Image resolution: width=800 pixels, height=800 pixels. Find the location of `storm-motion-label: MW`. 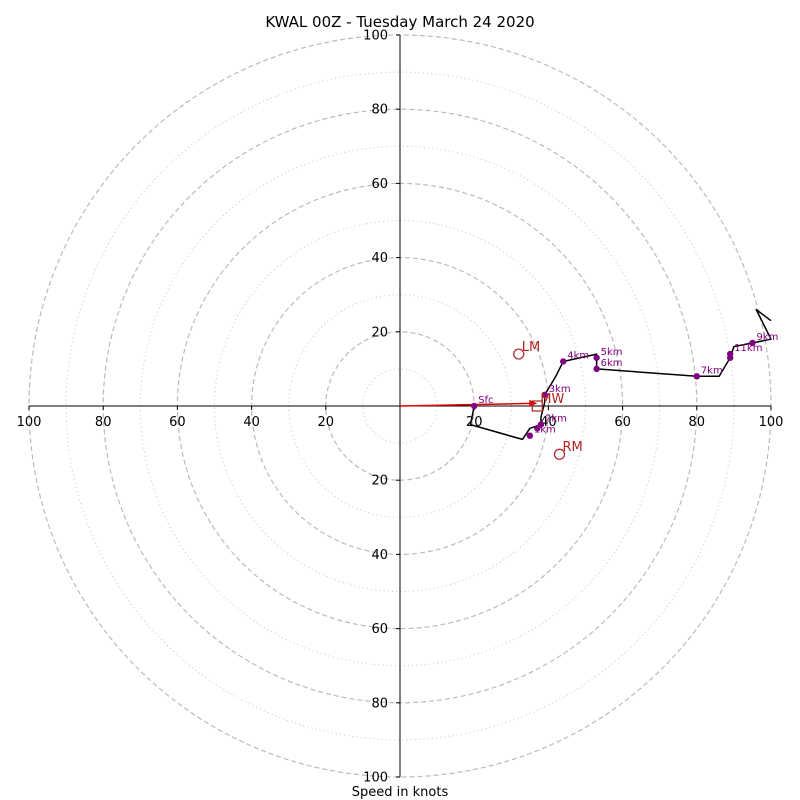

storm-motion-label: MW is located at coordinates (552, 399).